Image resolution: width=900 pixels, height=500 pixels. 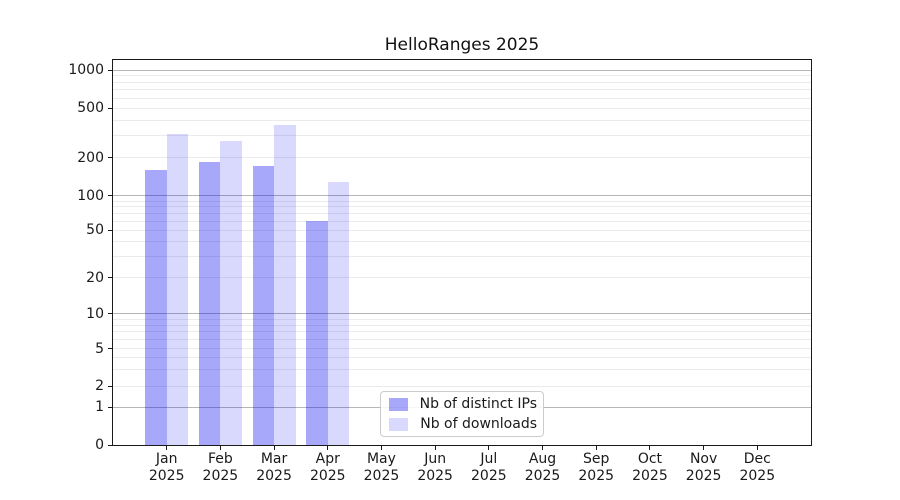 What do you see at coordinates (95, 313) in the screenshot?
I see `y-tick-label: 10` at bounding box center [95, 313].